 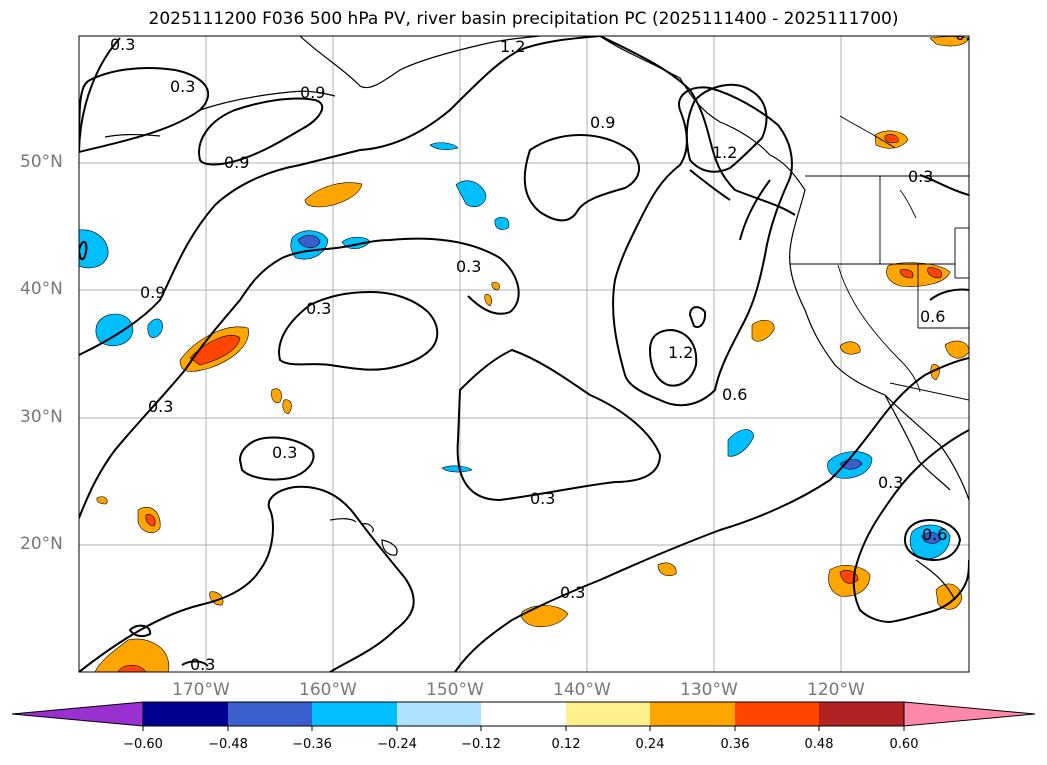 I want to click on lon-label: 120°W, so click(x=836, y=690).